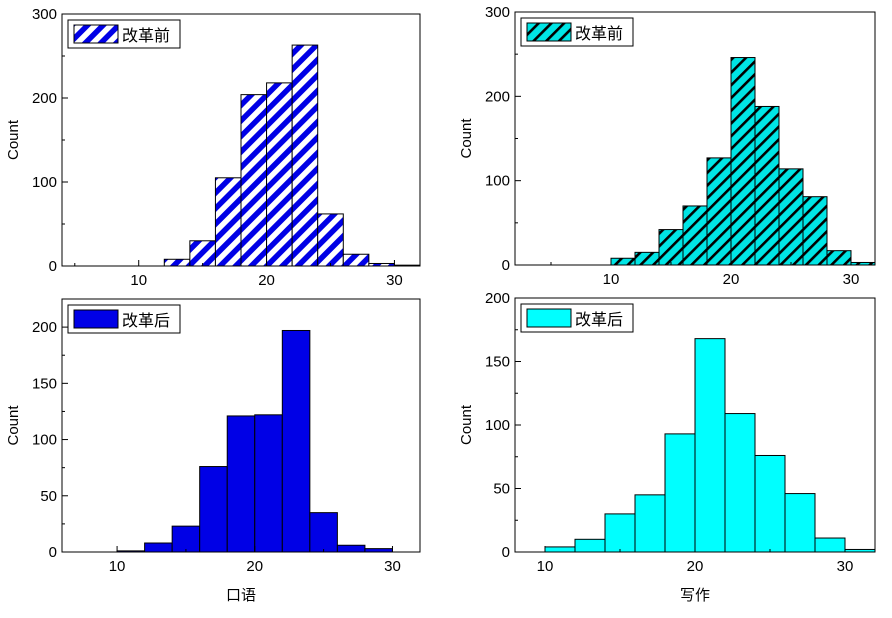 The image size is (892, 618). Describe the element at coordinates (695, 595) in the screenshot. I see `x-axis-label: 写作` at that location.